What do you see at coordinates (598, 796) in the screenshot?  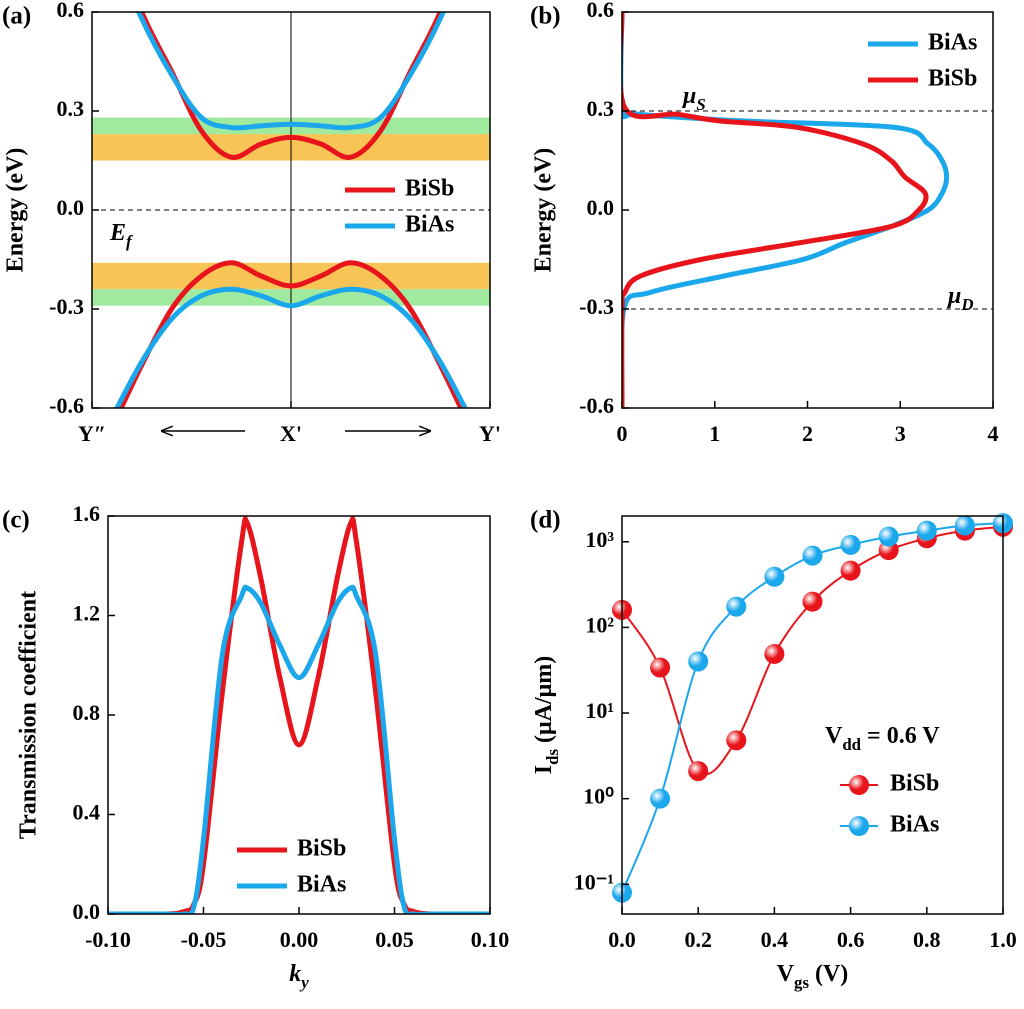 I see `y-tick-label: 10⁰` at bounding box center [598, 796].